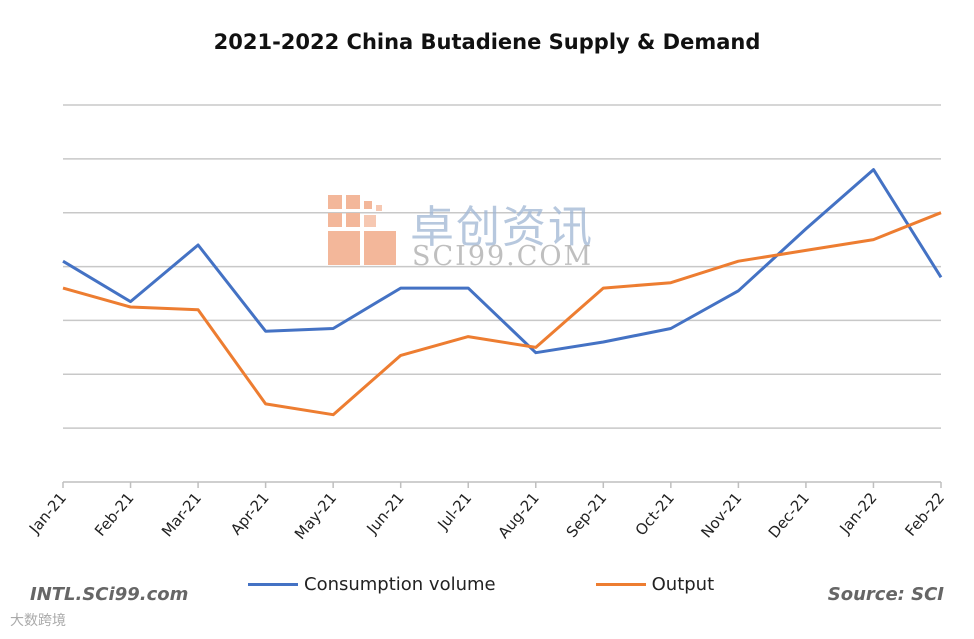 This screenshot has height=639, width=974. What do you see at coordinates (181, 514) in the screenshot?
I see `x-tick-label: Mar-21` at bounding box center [181, 514].